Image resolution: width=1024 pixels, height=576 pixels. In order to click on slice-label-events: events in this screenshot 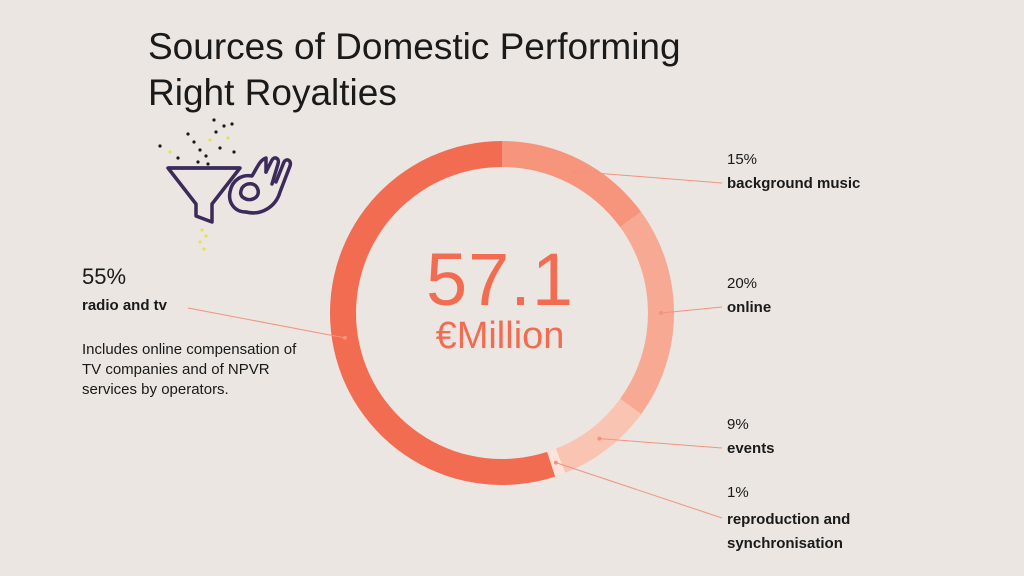, I will do `click(751, 448)`.